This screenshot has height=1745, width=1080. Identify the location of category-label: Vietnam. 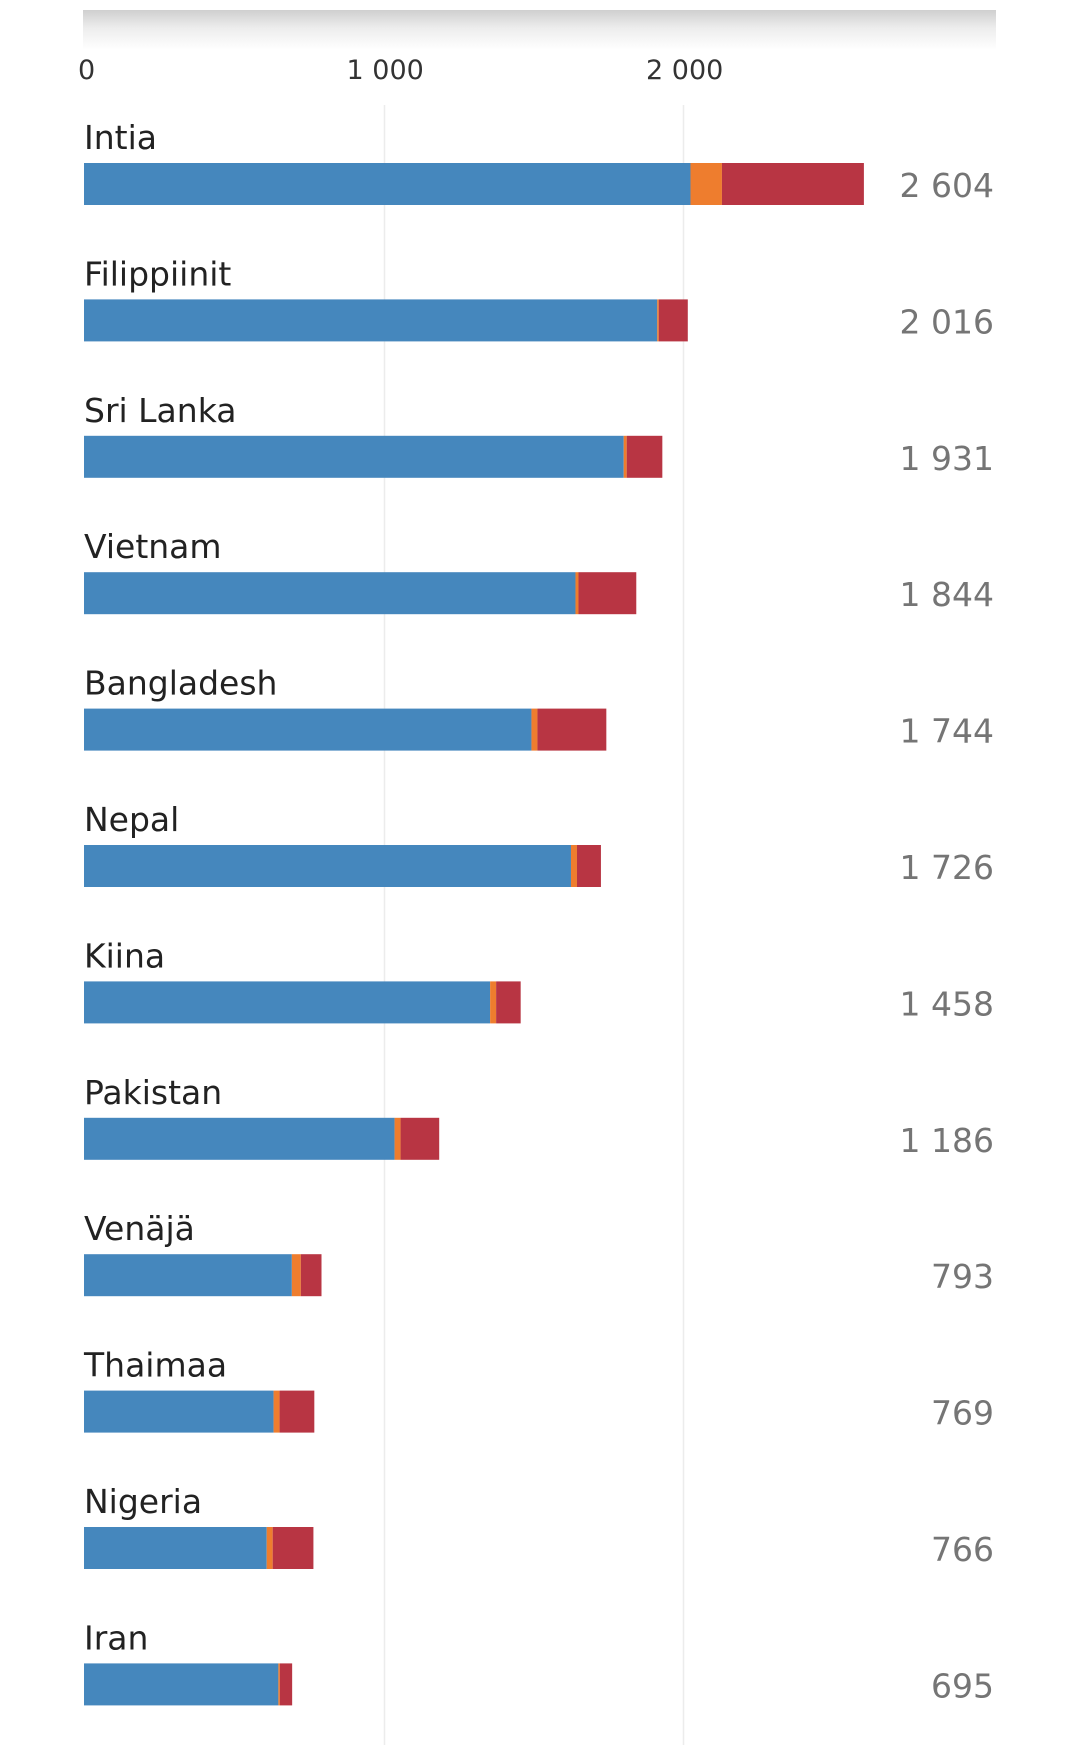
(153, 546).